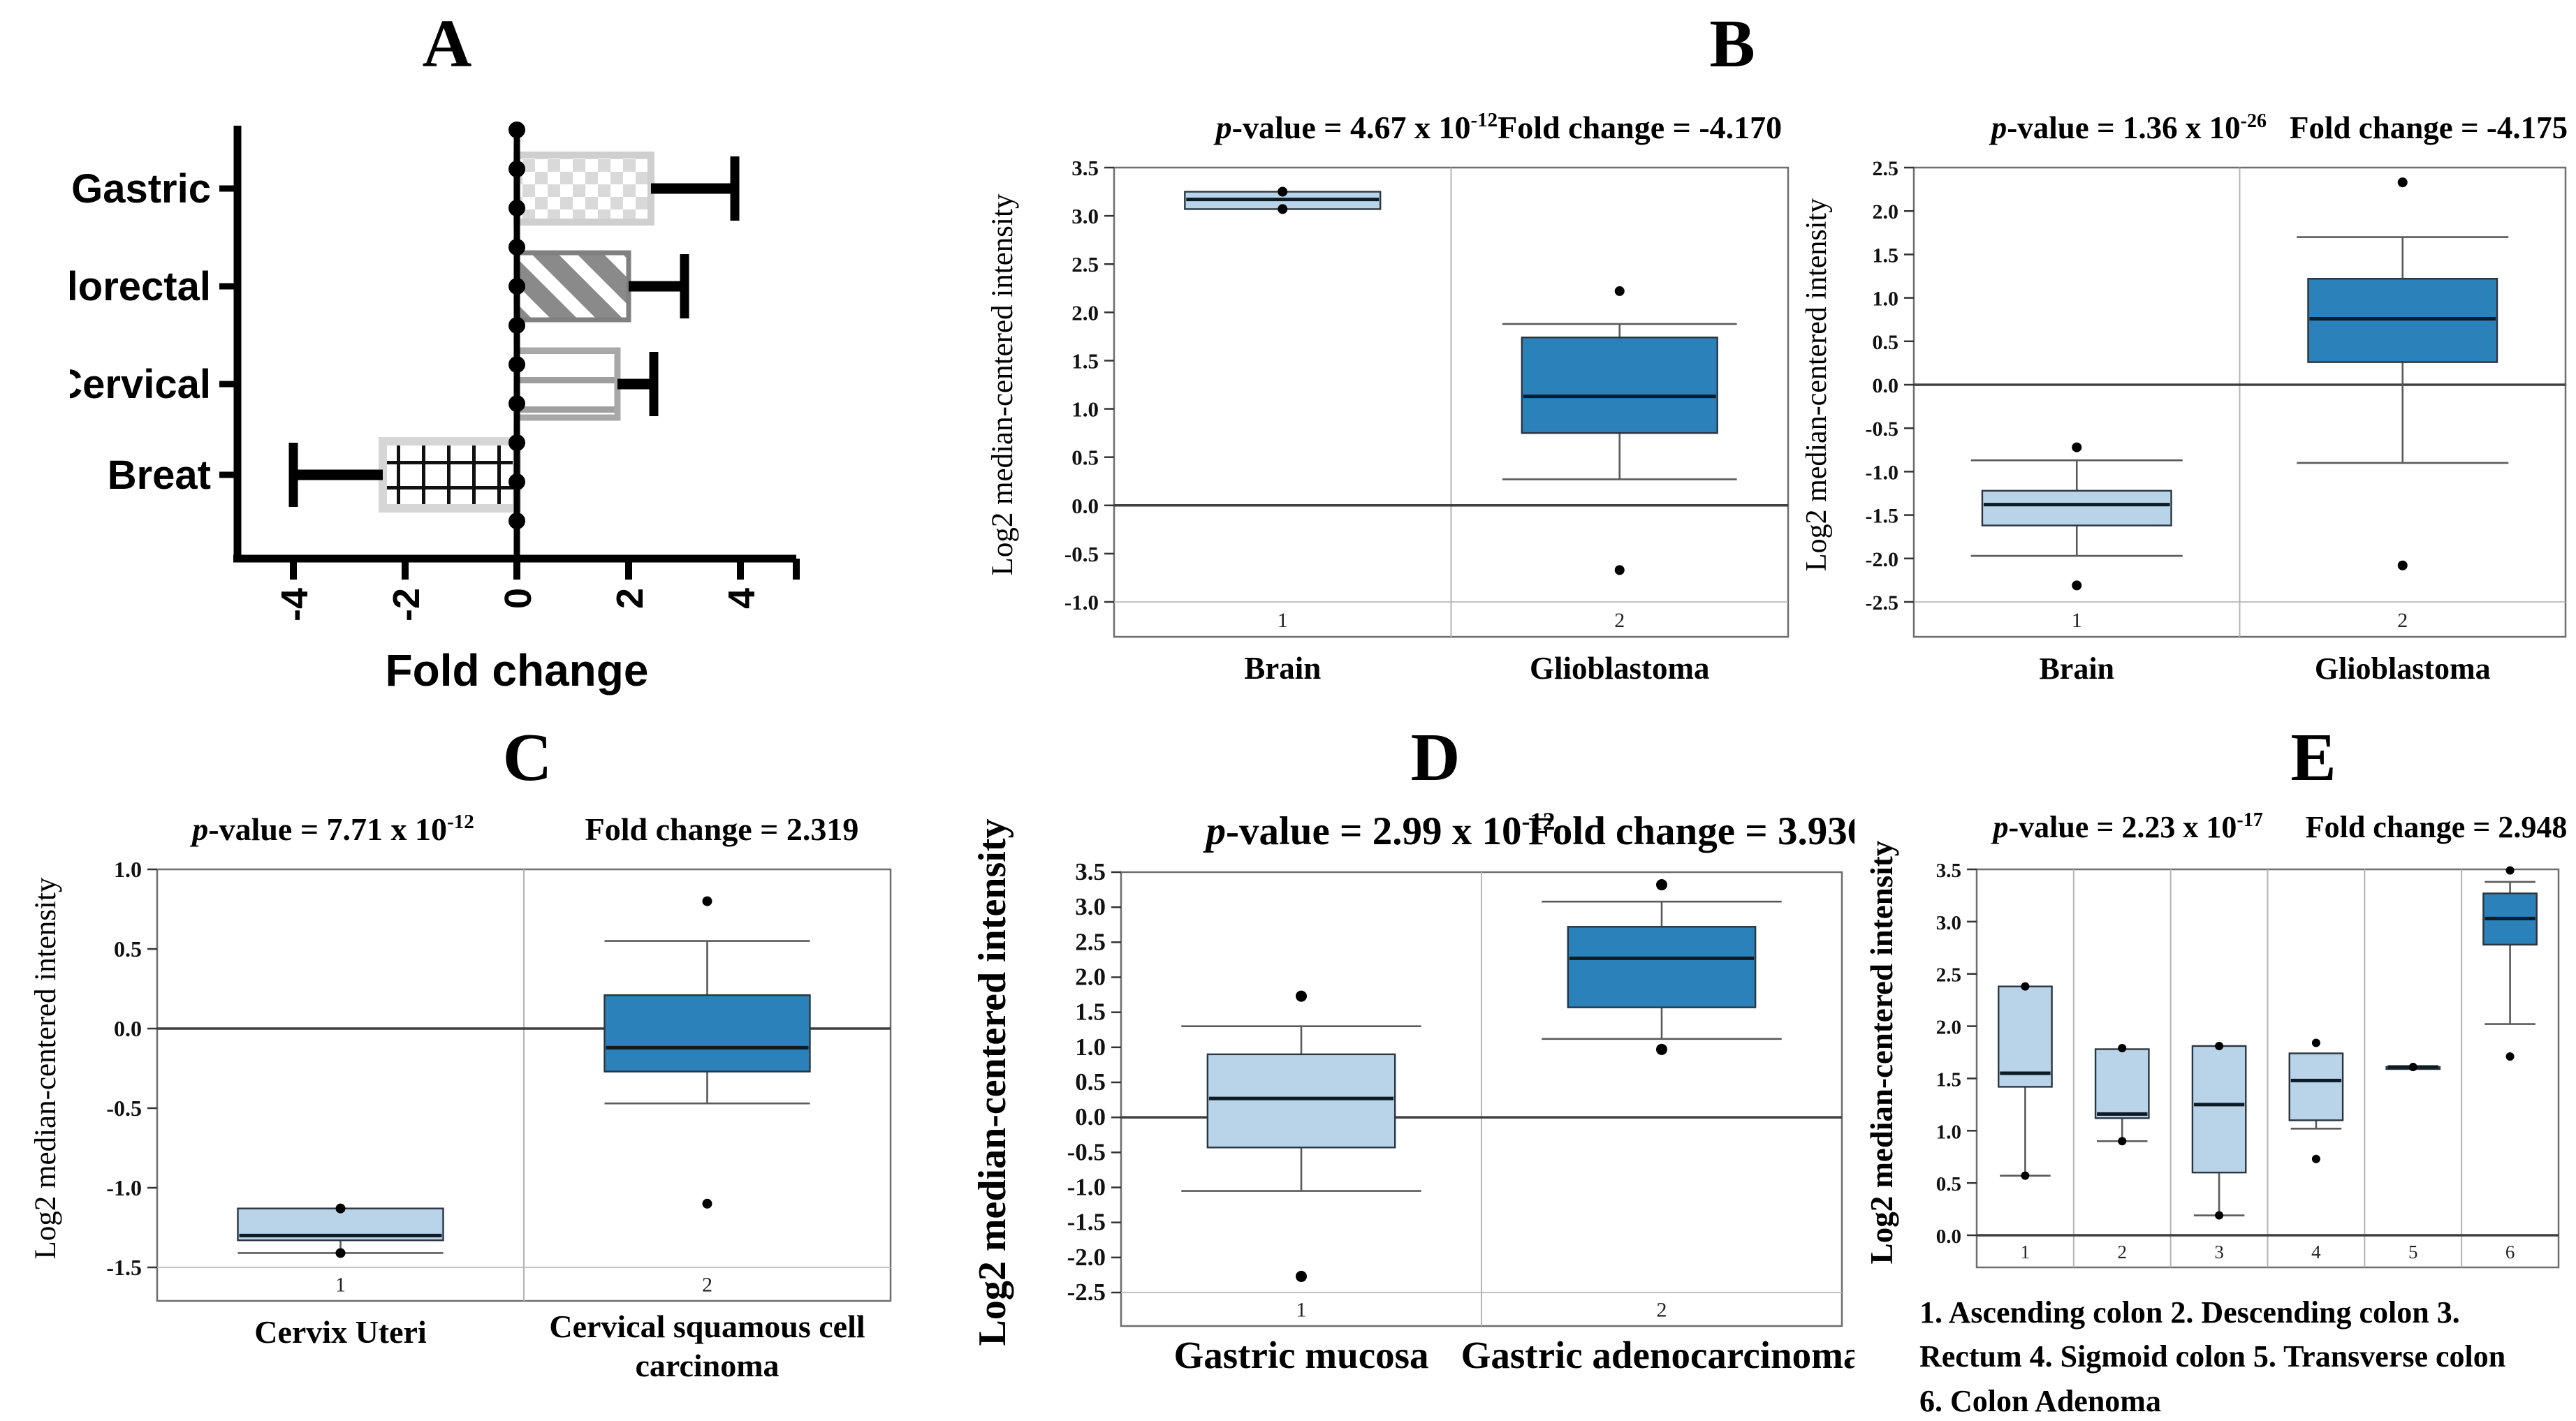  I want to click on svg-text: 2.5, so click(1085, 264).